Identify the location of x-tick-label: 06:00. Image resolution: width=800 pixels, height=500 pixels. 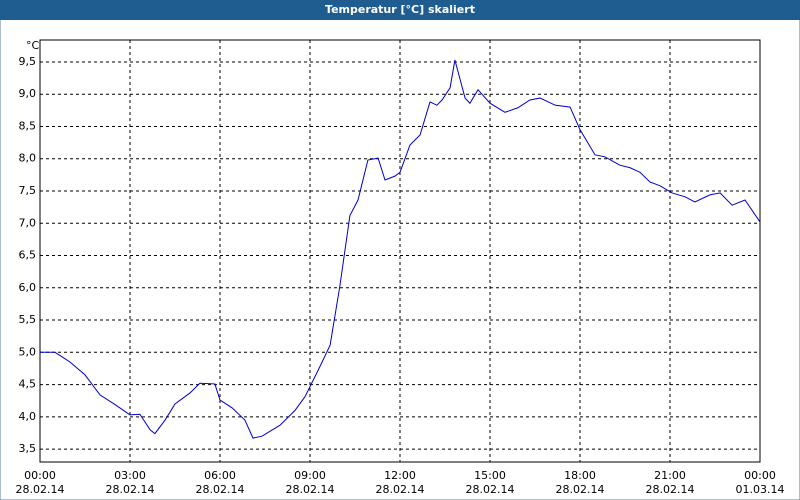
(220, 475).